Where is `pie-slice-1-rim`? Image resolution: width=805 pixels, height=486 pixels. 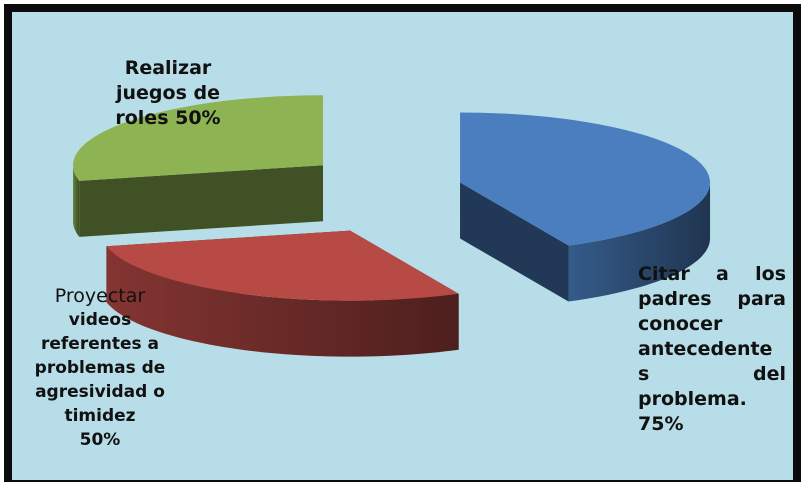
pie-slice-1-rim is located at coordinates (282, 301).